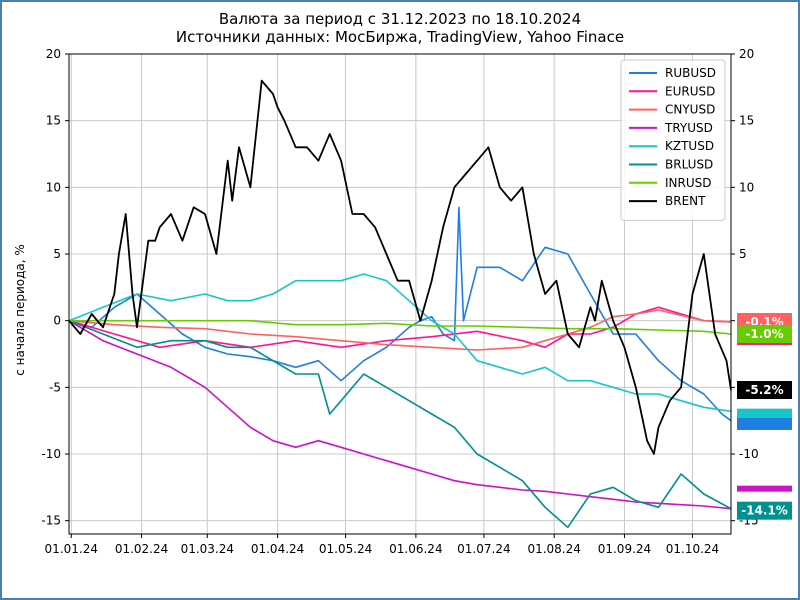 Image resolution: width=800 pixels, height=600 pixels. What do you see at coordinates (483, 549) in the screenshot?
I see `x-tick-label: 01.07.24` at bounding box center [483, 549].